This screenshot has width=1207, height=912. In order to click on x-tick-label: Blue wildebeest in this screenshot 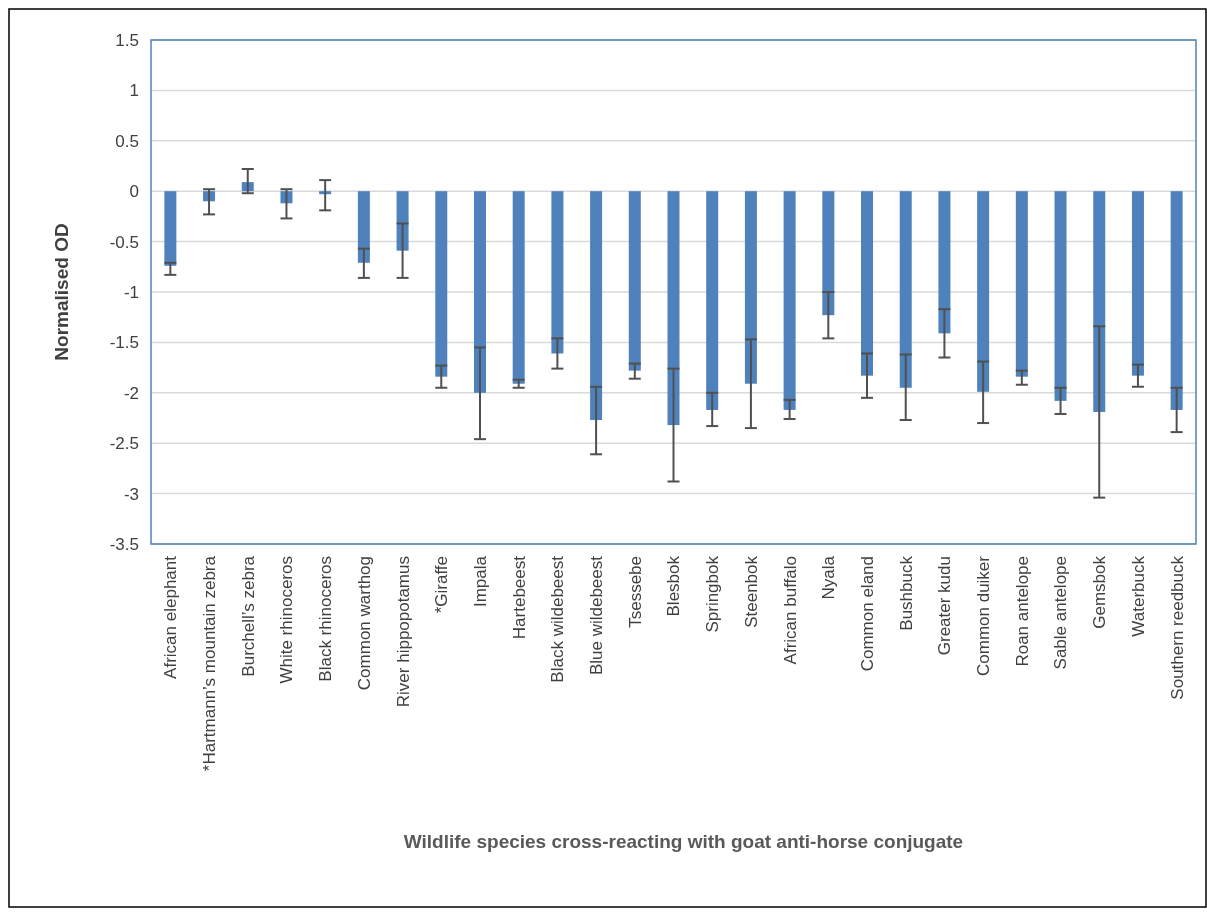, I will do `click(597, 615)`.